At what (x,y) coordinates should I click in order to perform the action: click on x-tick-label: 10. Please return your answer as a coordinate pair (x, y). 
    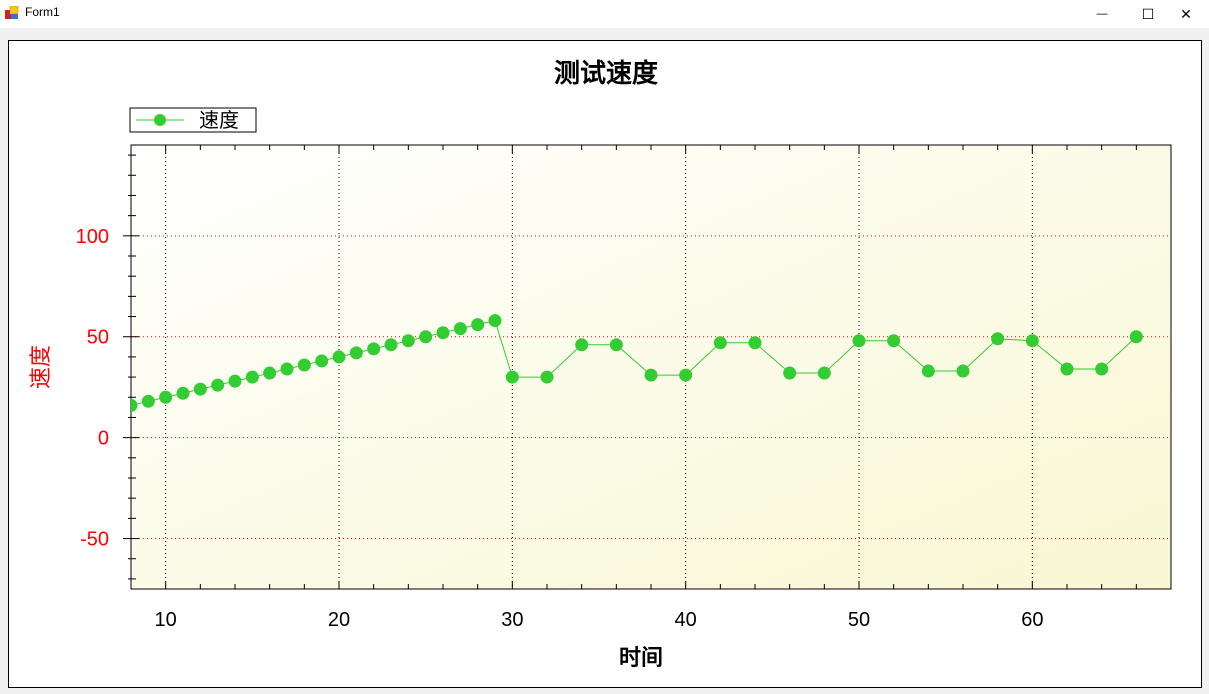
    Looking at the image, I should click on (166, 620).